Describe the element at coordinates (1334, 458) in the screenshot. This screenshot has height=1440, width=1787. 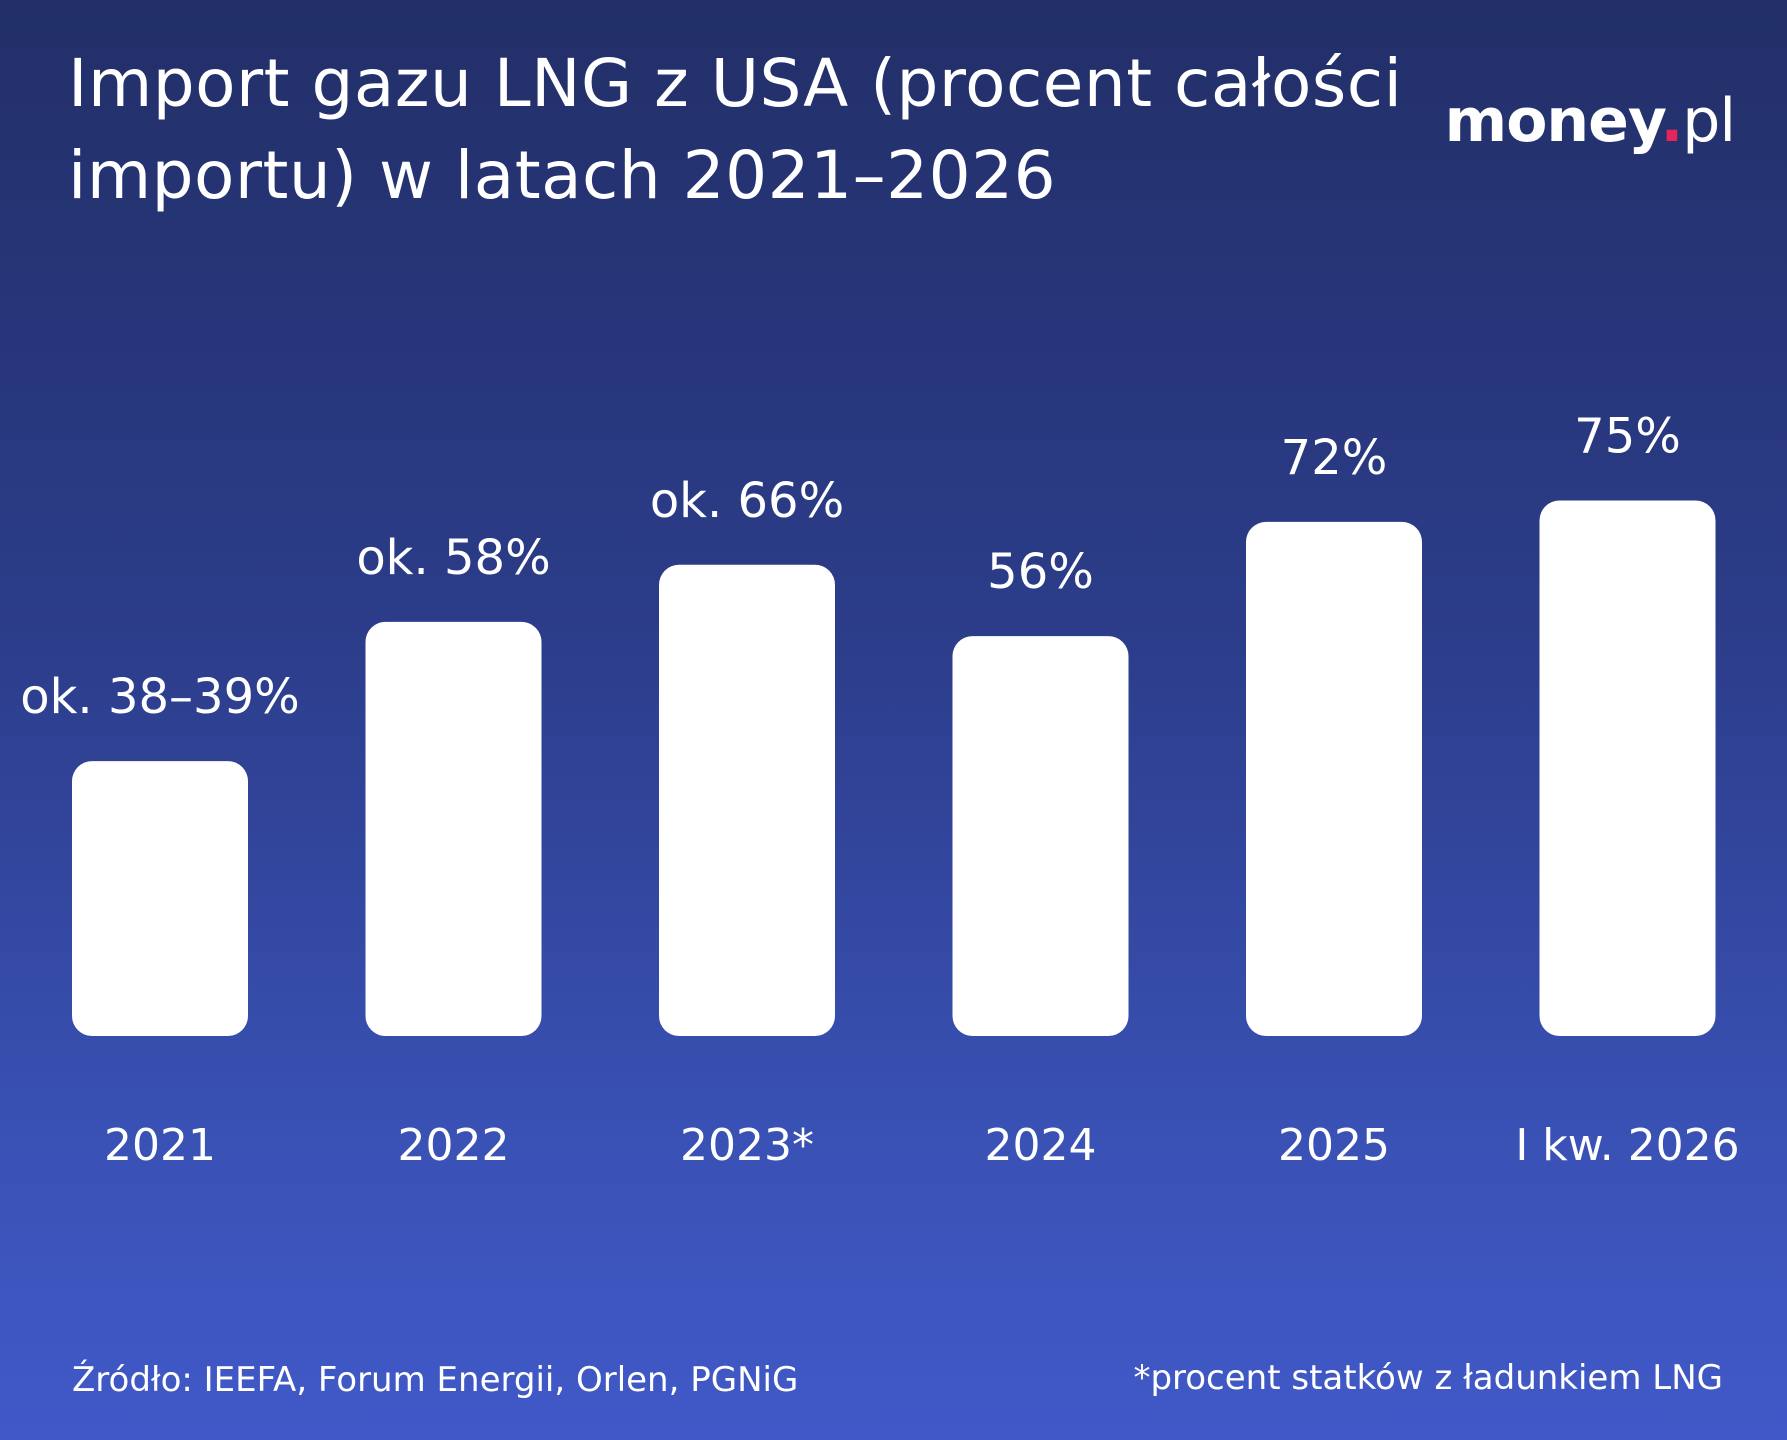
I see `value-label-5: 72%` at that location.